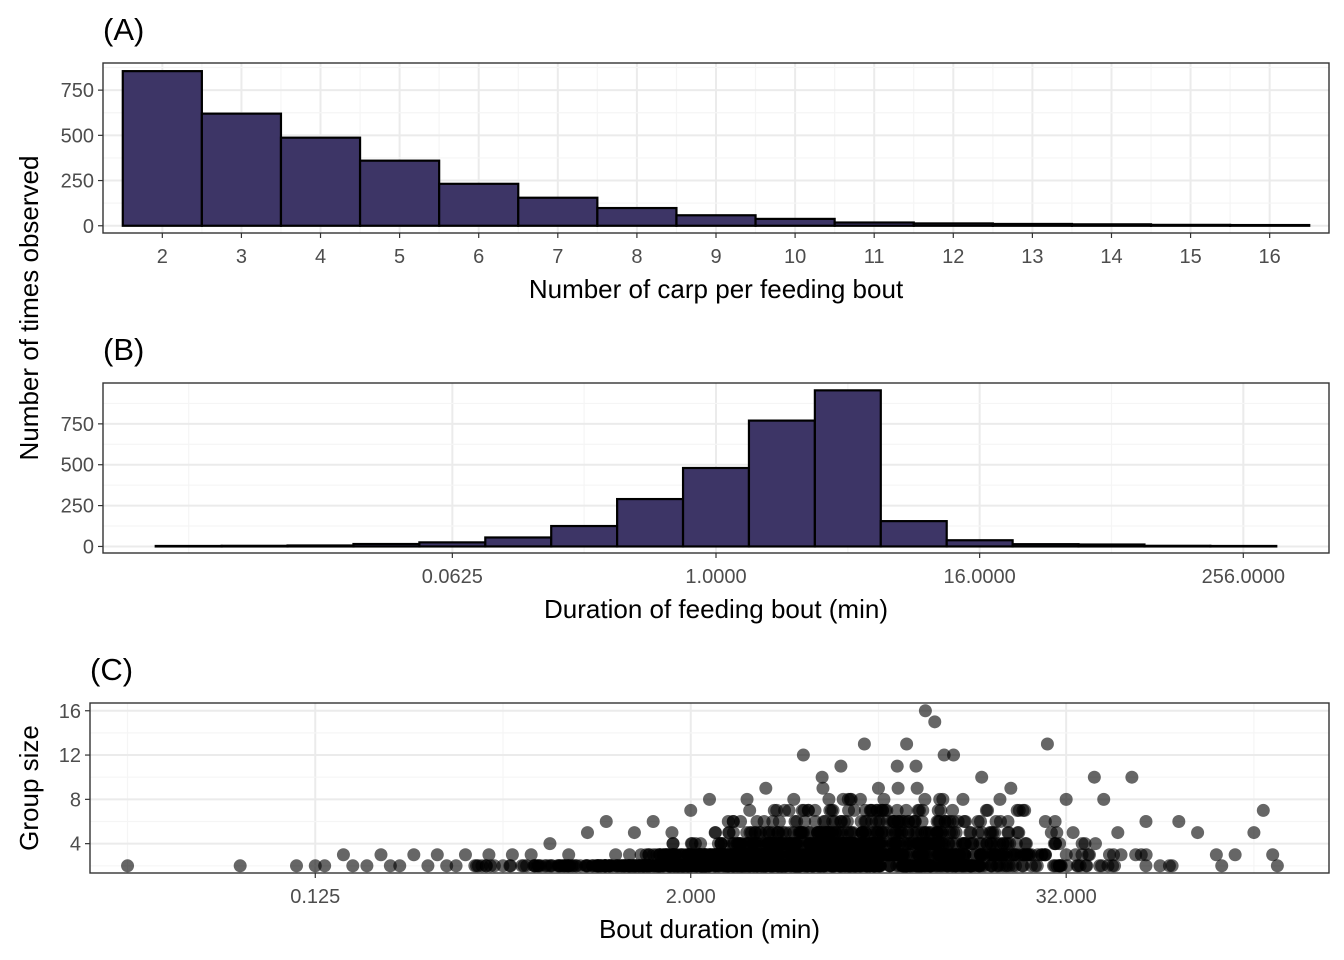  What do you see at coordinates (88, 227) in the screenshot?
I see `y-tick-label: 0` at bounding box center [88, 227].